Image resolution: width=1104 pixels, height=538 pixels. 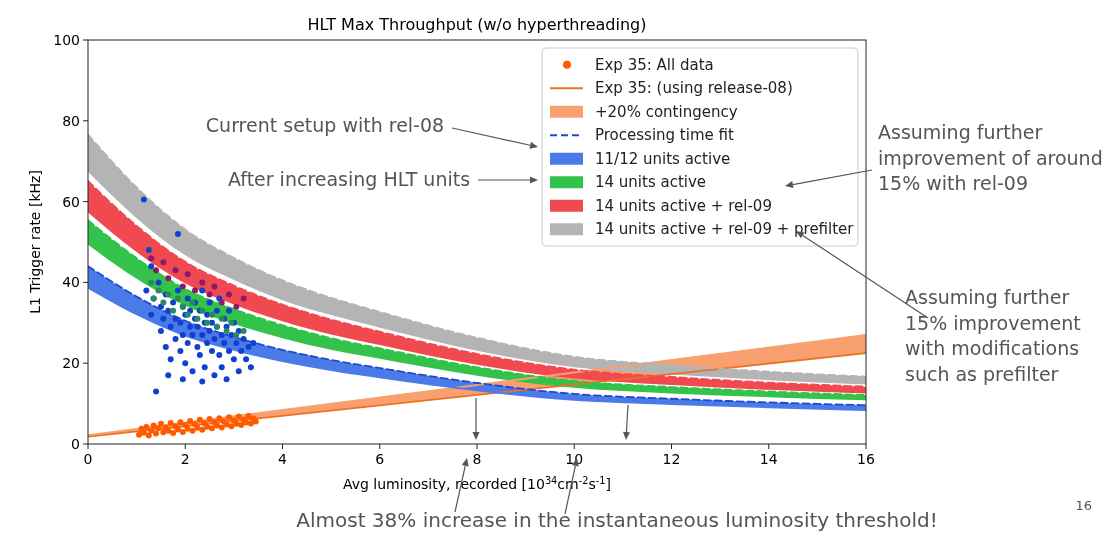 What do you see at coordinates (683, 205) in the screenshot?
I see `legend-label: 14 units active + rel-09` at bounding box center [683, 205].